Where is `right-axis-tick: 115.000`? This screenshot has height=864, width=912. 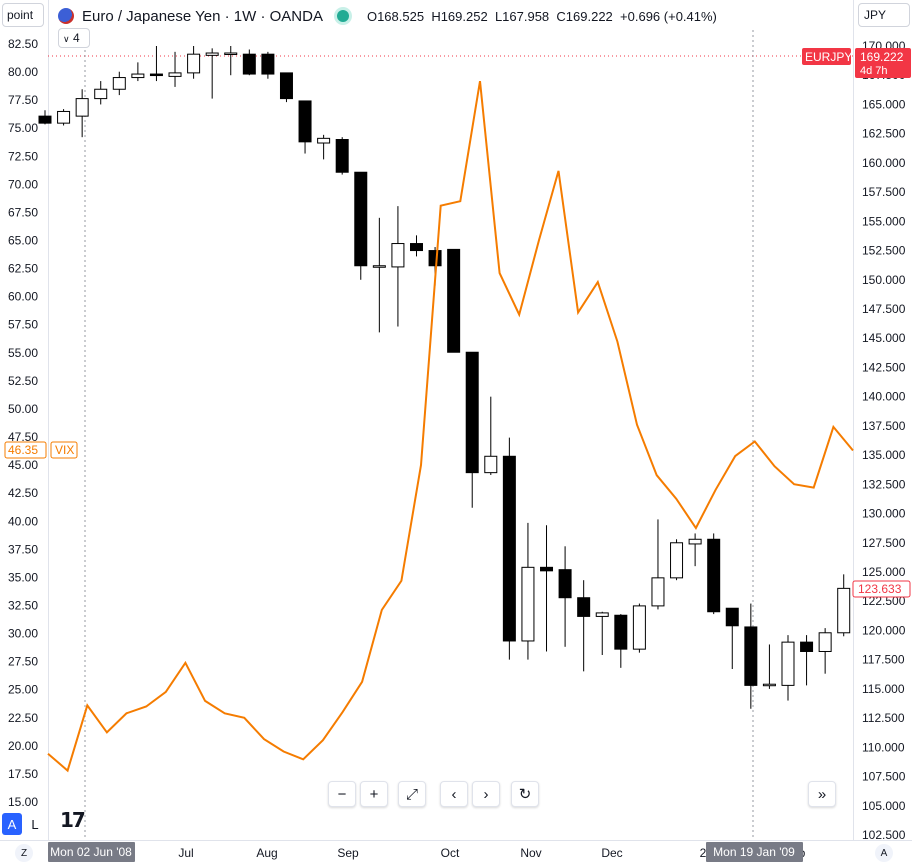
right-axis-tick: 115.000 is located at coordinates (883, 689).